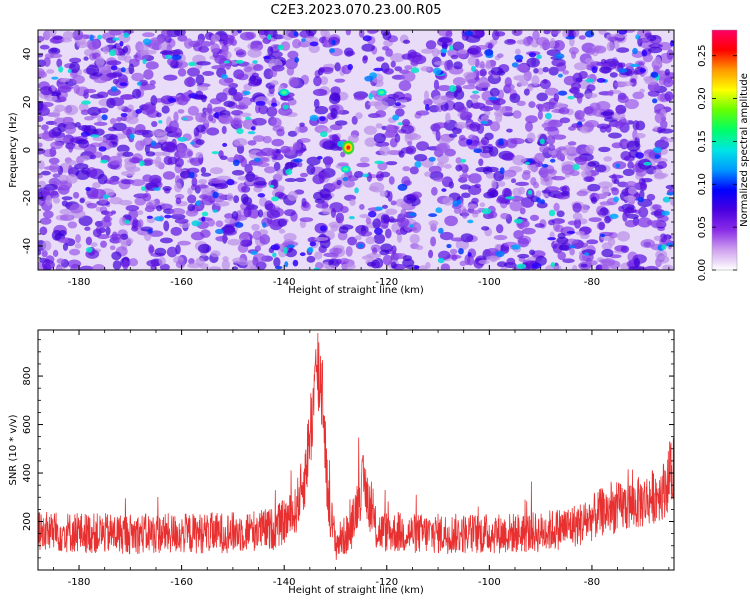 This screenshot has height=600, width=750. I want to click on colorbar-tick-label: 0.05, so click(702, 227).